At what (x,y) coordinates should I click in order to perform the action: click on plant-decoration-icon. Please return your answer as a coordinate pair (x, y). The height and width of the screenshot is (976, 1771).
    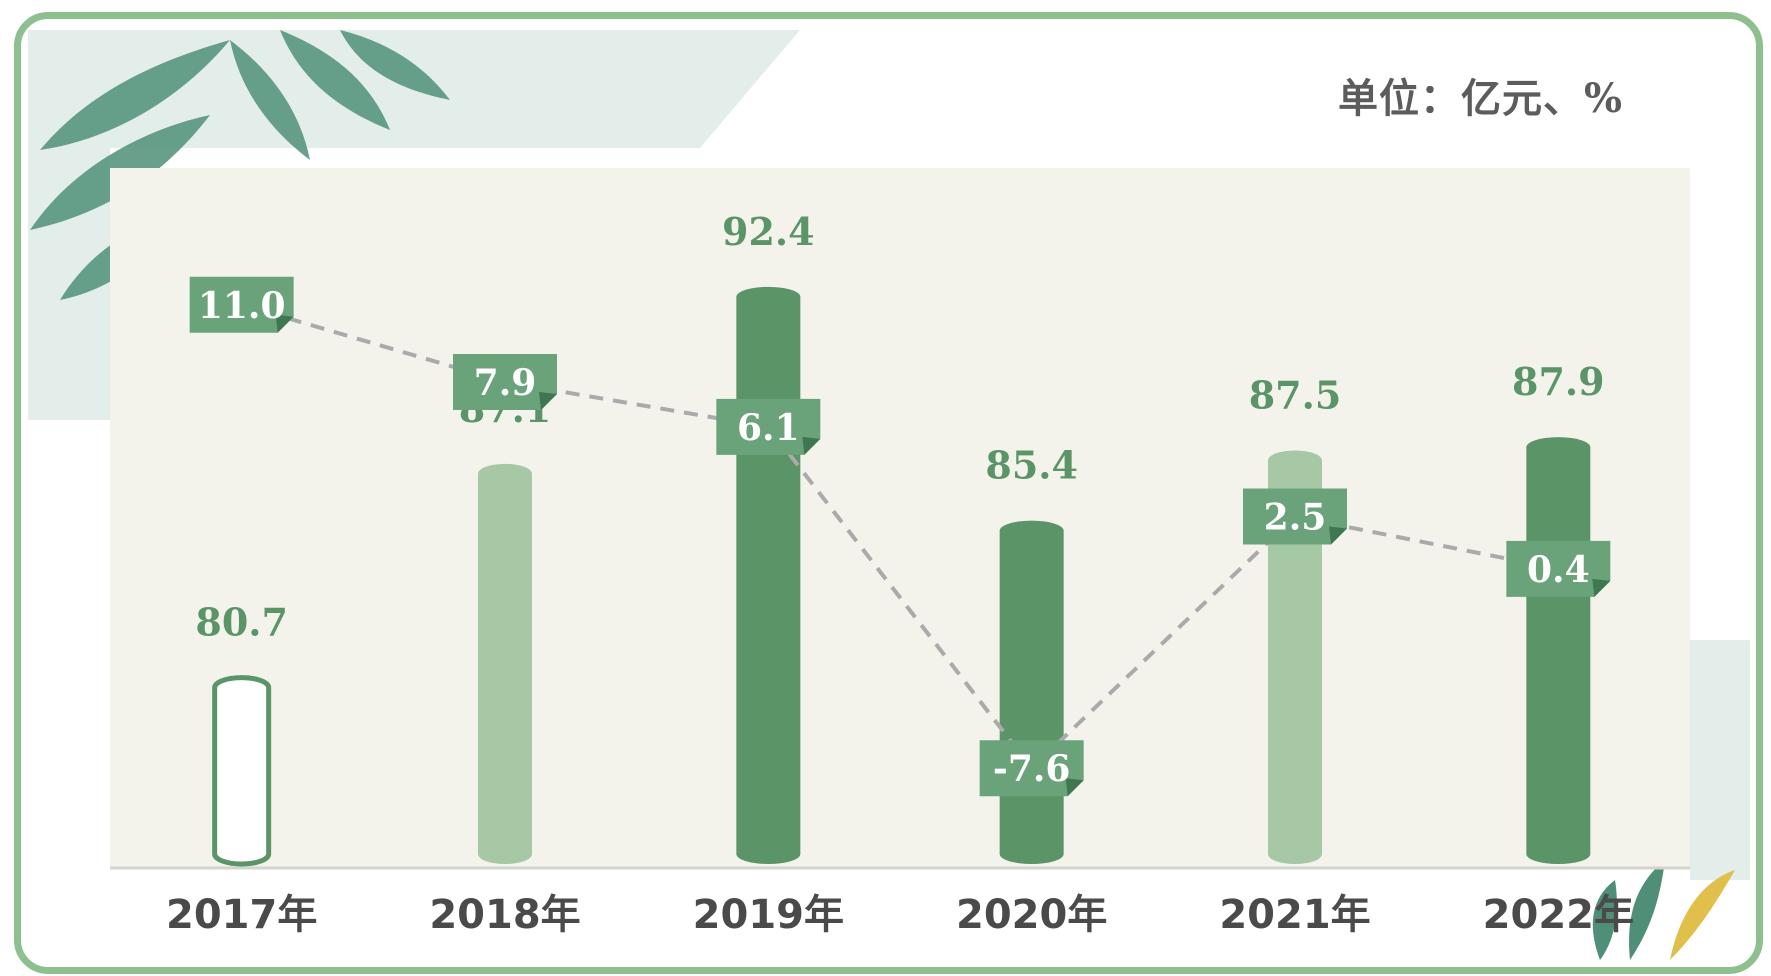
    Looking at the image, I should click on (1663, 910).